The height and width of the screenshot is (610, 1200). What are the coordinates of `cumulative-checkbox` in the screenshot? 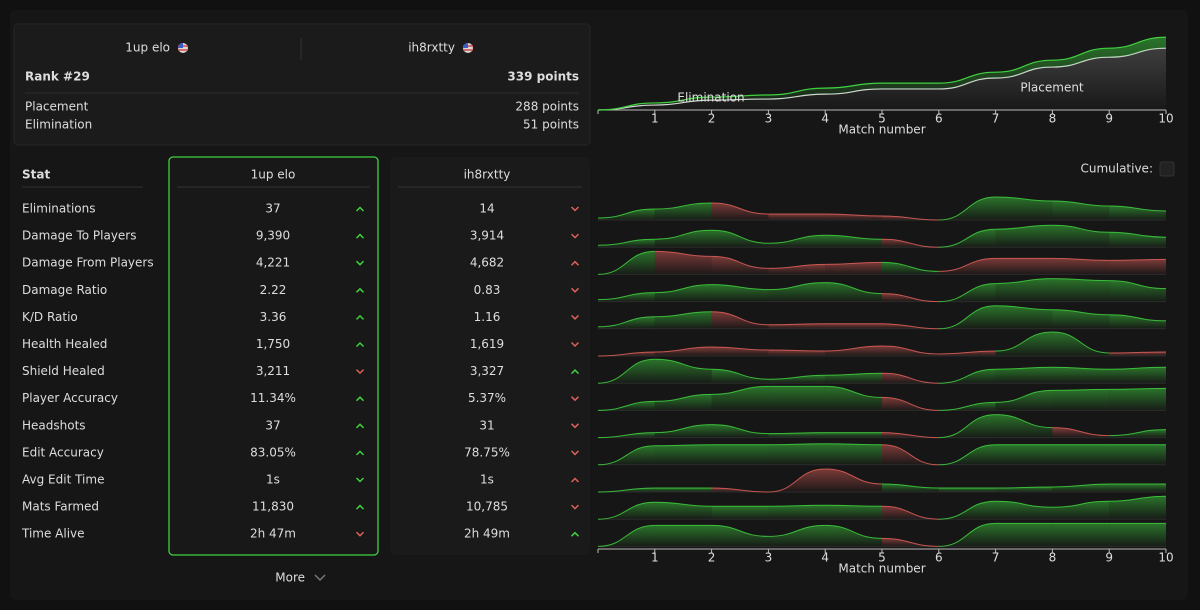 It's located at (1167, 169).